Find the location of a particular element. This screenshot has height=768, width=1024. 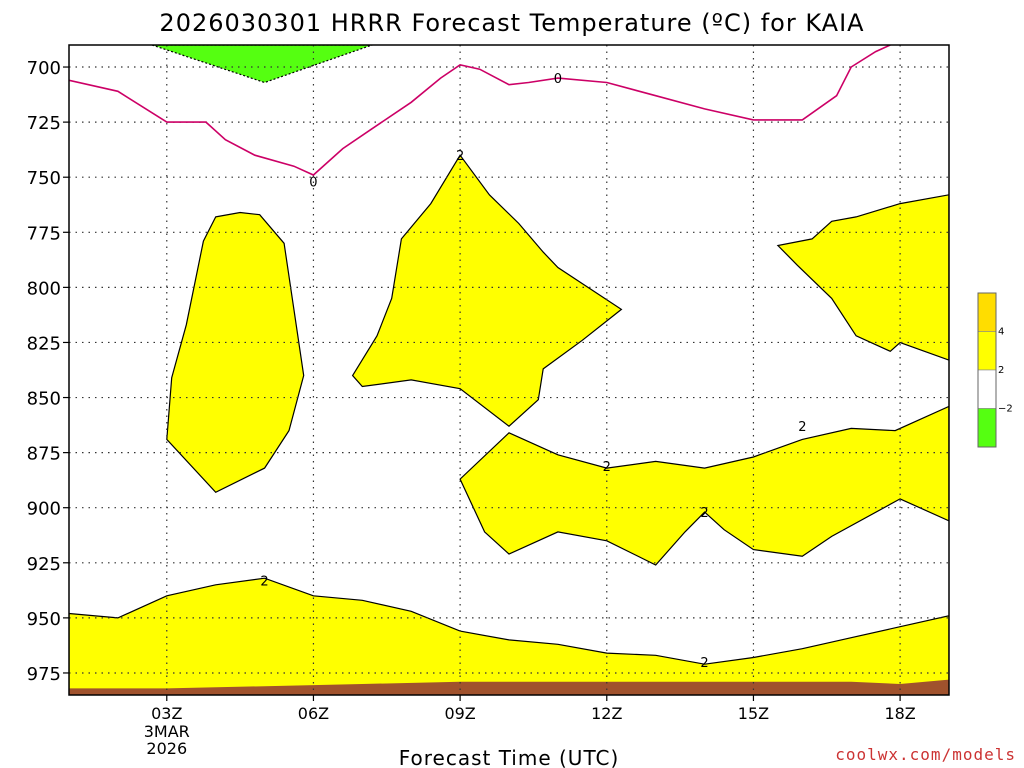

y-tick-label: 700 is located at coordinates (44, 68).